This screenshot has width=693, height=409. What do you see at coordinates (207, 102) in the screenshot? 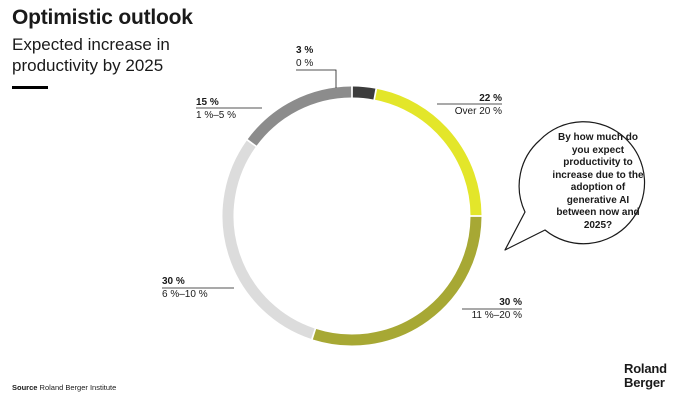
I see `slice-value-label: 15 %` at bounding box center [207, 102].